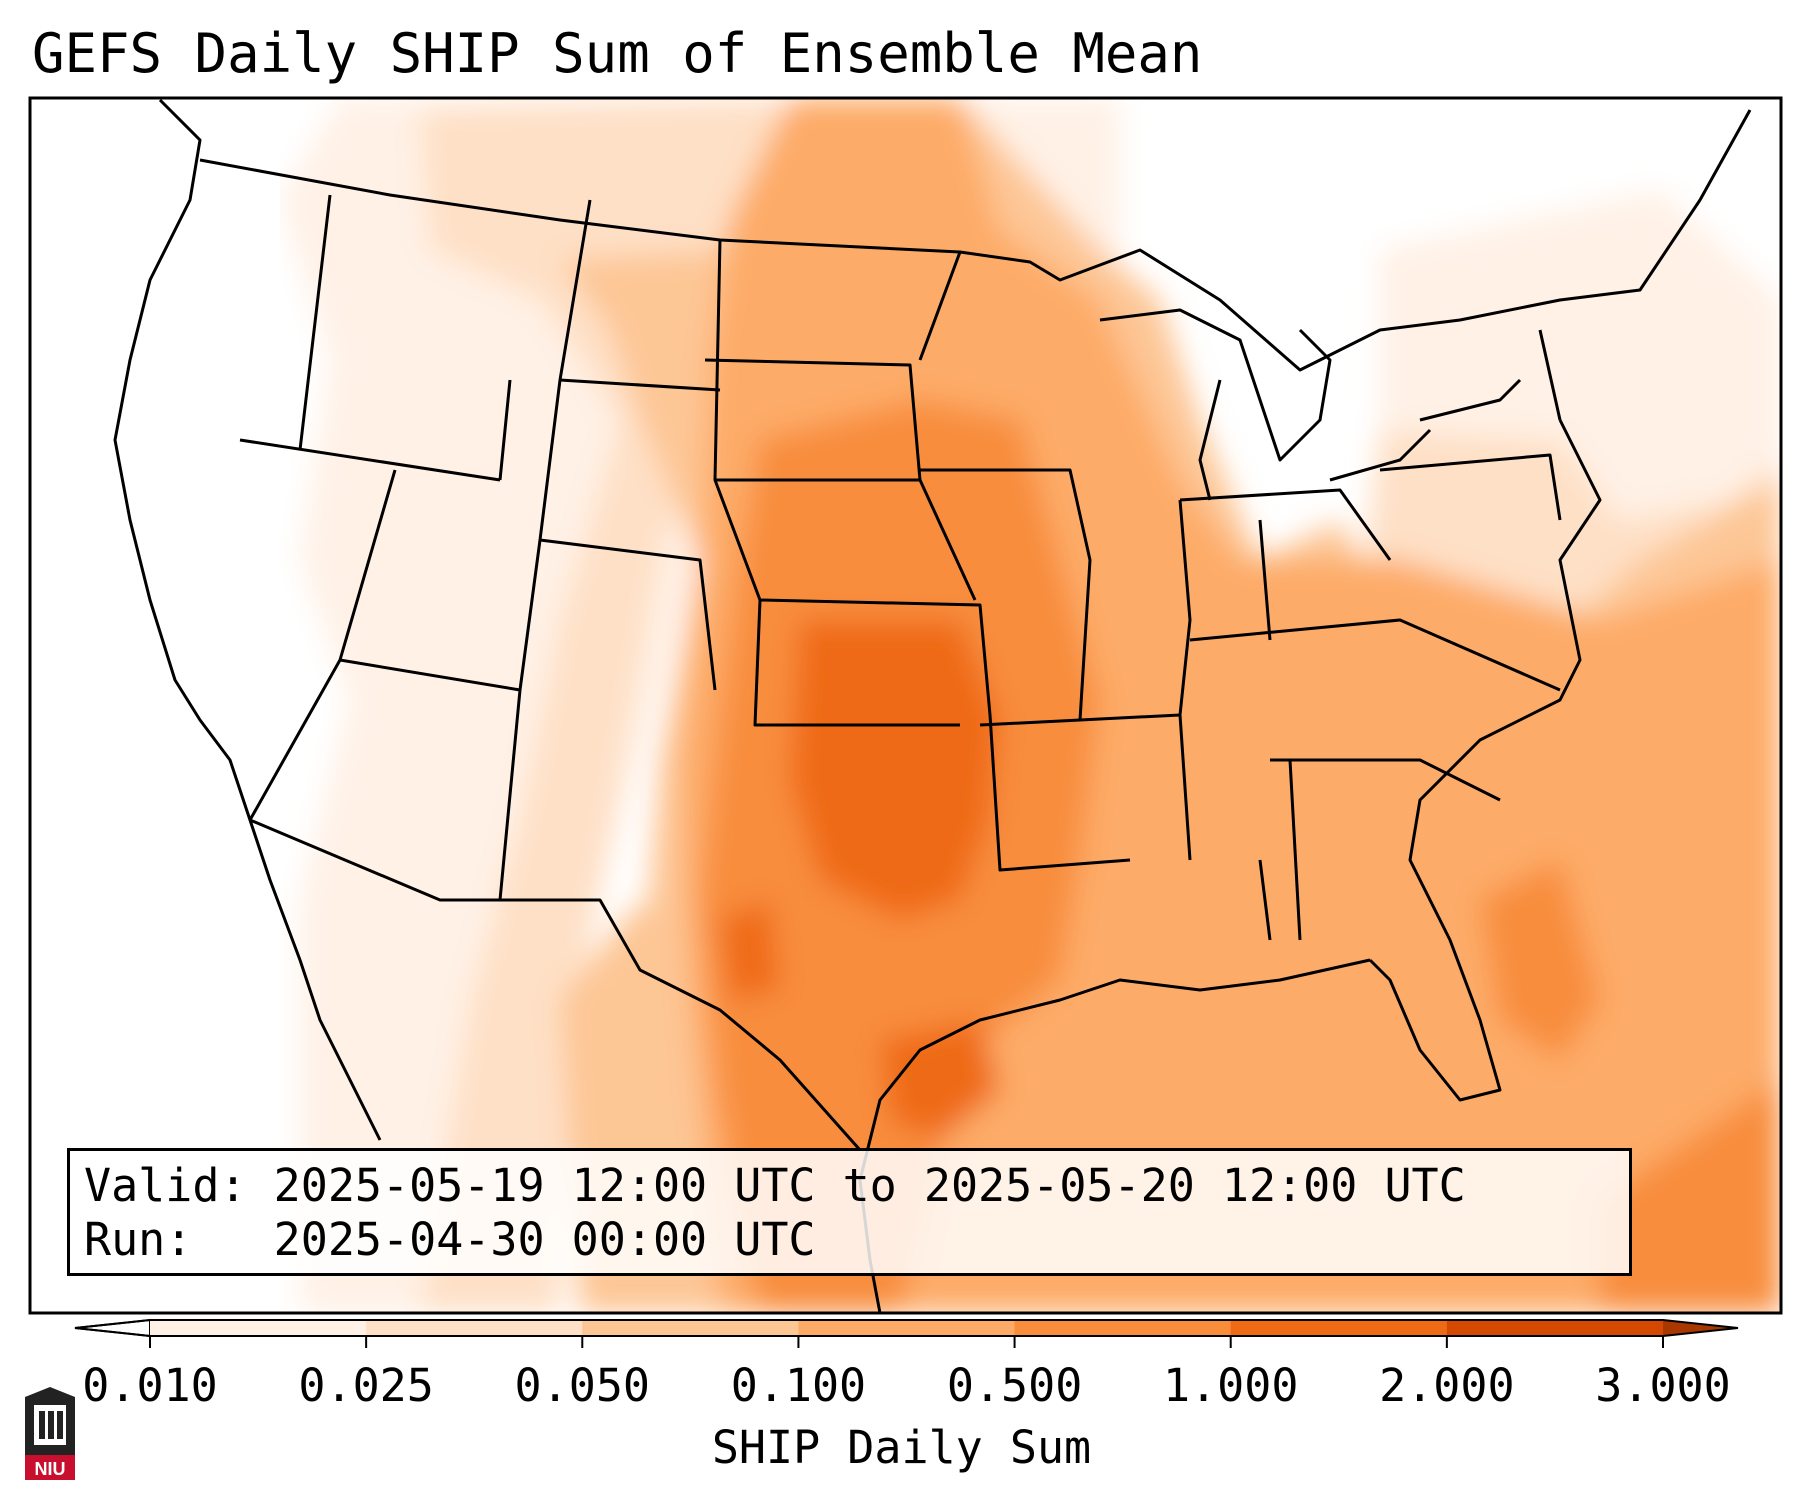  I want to click on colorbar-tick-label: 0.100, so click(798, 1385).